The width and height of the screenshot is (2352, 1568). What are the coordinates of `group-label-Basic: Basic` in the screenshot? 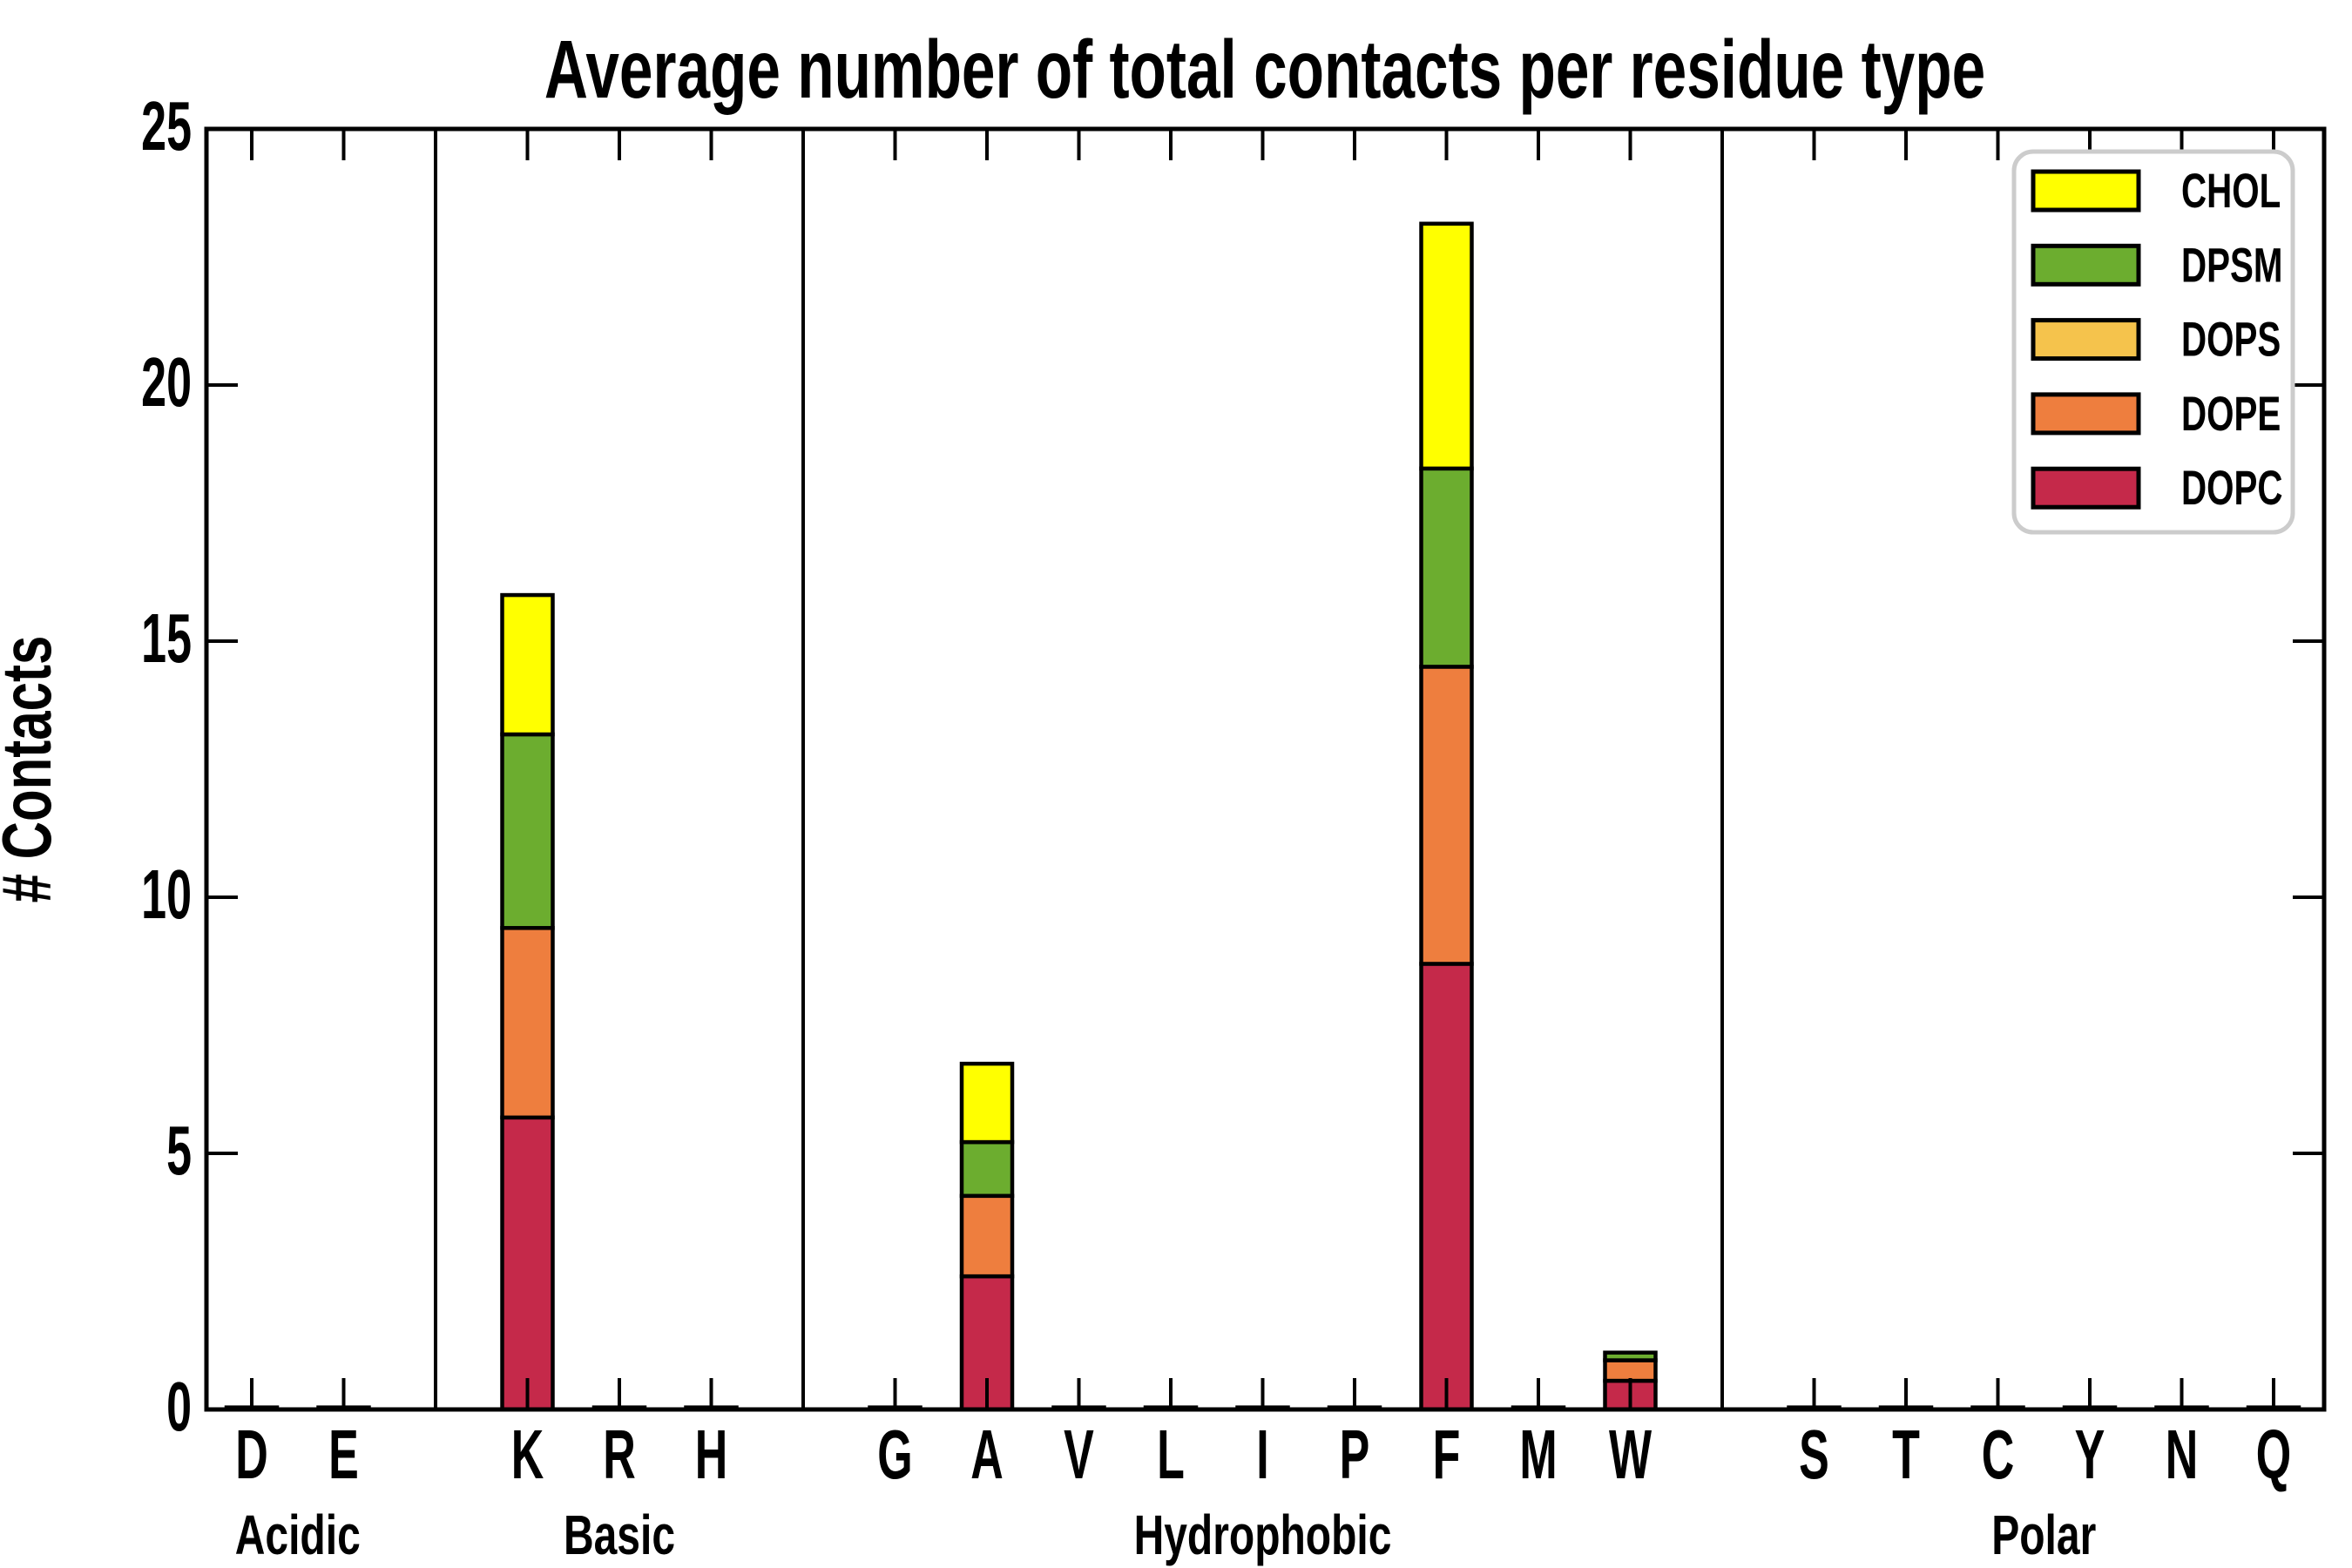 It's located at (619, 1535).